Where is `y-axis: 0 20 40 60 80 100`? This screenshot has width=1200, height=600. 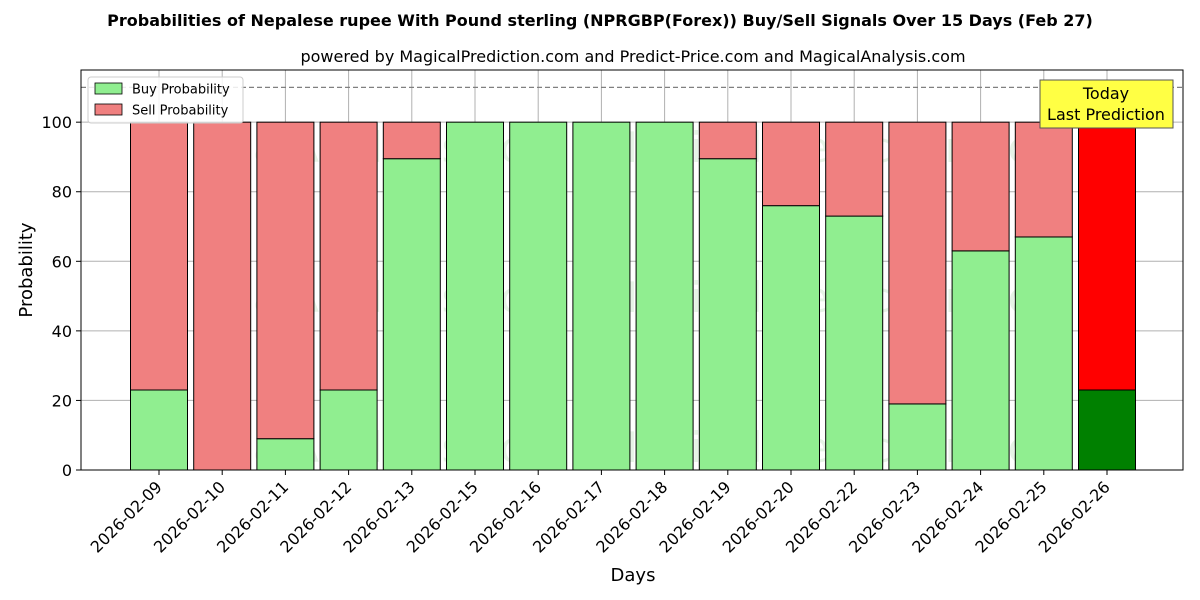 y-axis: 0 20 40 60 80 100 is located at coordinates (61, 296).